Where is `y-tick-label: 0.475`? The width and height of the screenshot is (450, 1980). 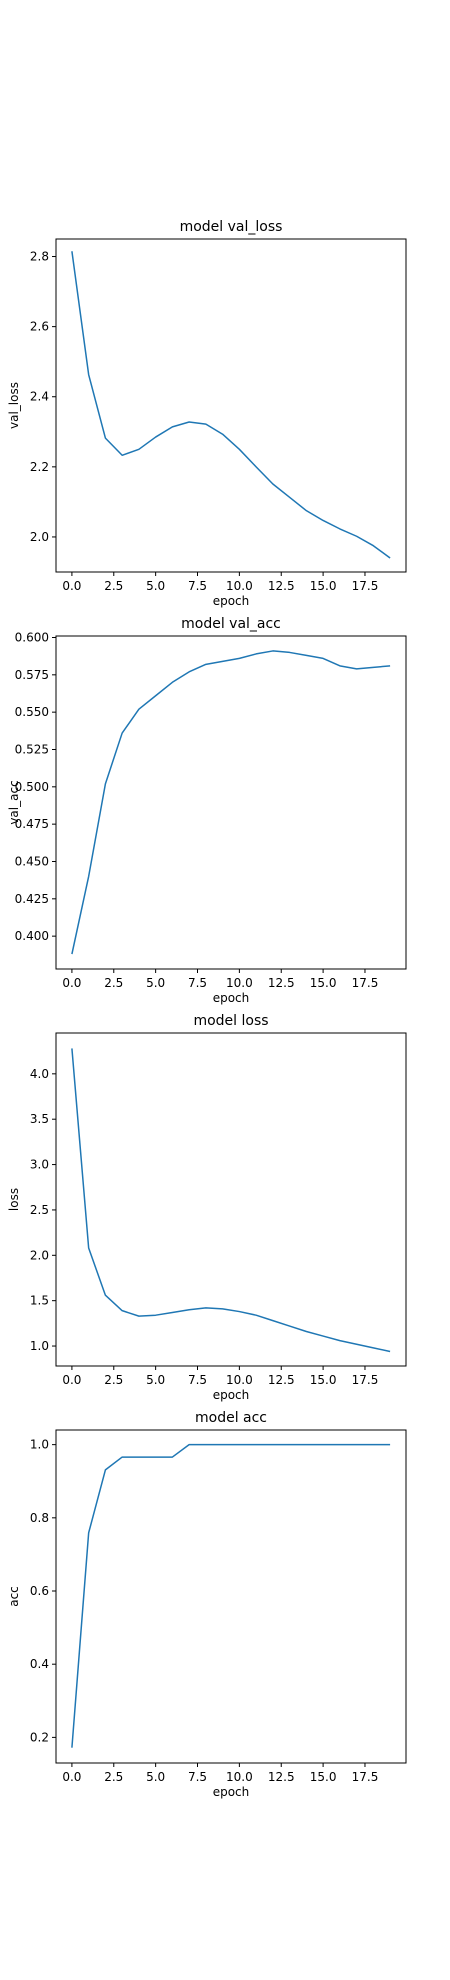 y-tick-label: 0.475 is located at coordinates (32, 824).